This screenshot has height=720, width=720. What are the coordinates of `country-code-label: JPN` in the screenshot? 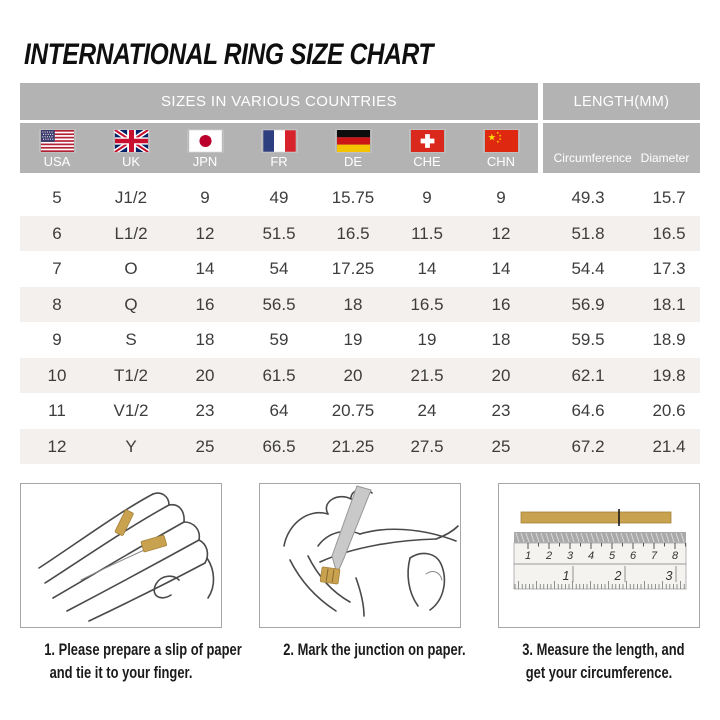 It's located at (205, 161).